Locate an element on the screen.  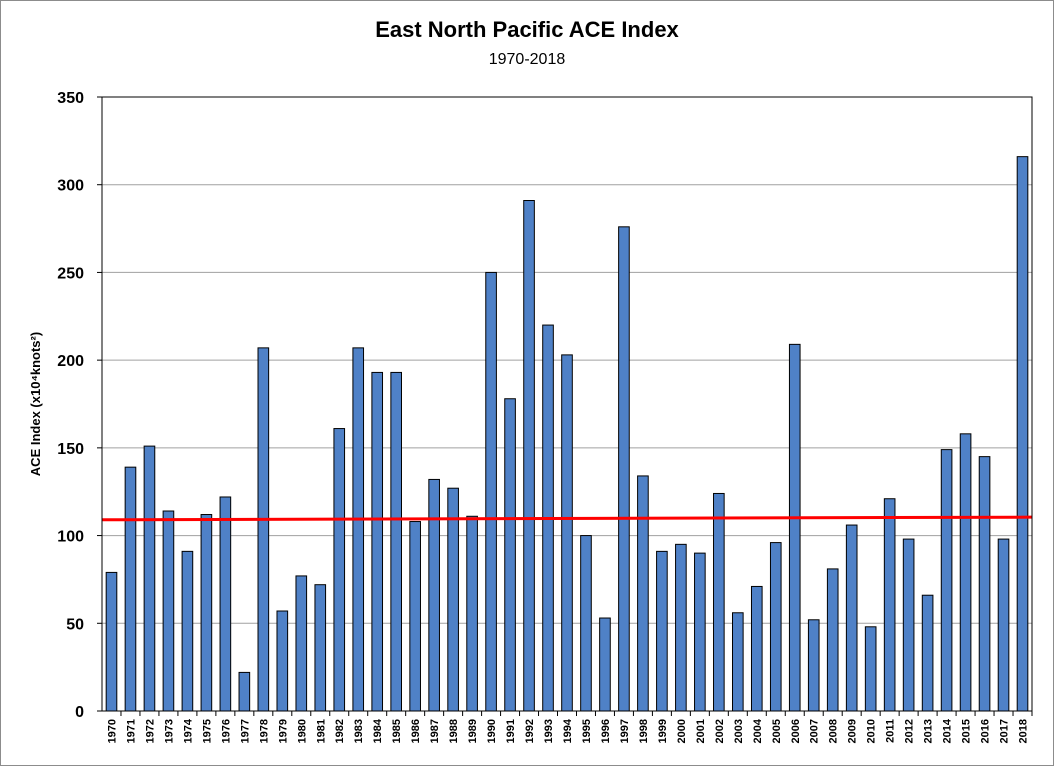
x-tick-label: 1999 is located at coordinates (663, 731).